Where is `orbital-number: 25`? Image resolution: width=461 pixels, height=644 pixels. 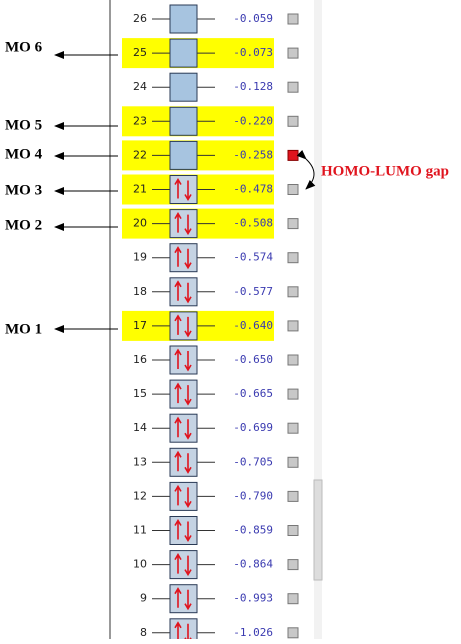 orbital-number: 25 is located at coordinates (140, 52).